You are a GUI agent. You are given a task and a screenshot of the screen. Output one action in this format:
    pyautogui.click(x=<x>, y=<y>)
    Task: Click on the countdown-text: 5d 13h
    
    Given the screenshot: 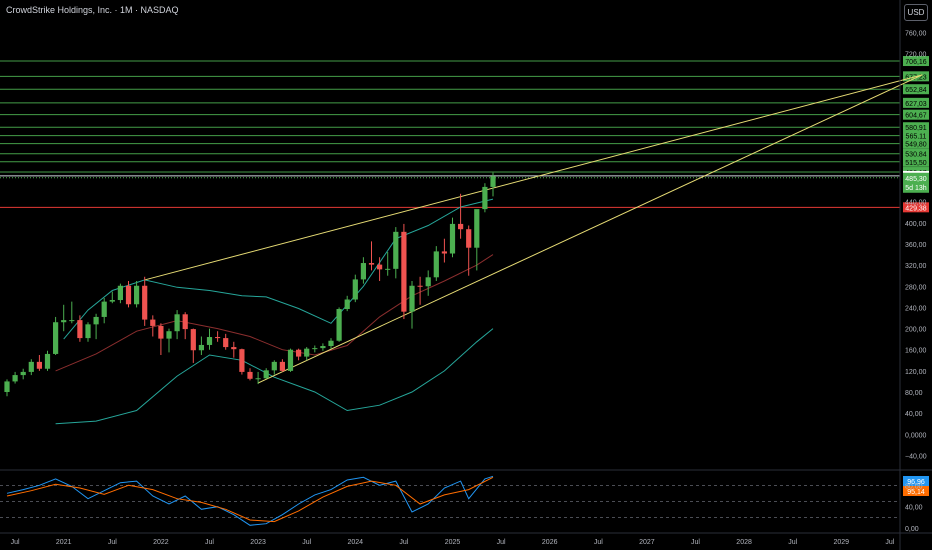 What is the action you would take?
    pyautogui.click(x=916, y=188)
    